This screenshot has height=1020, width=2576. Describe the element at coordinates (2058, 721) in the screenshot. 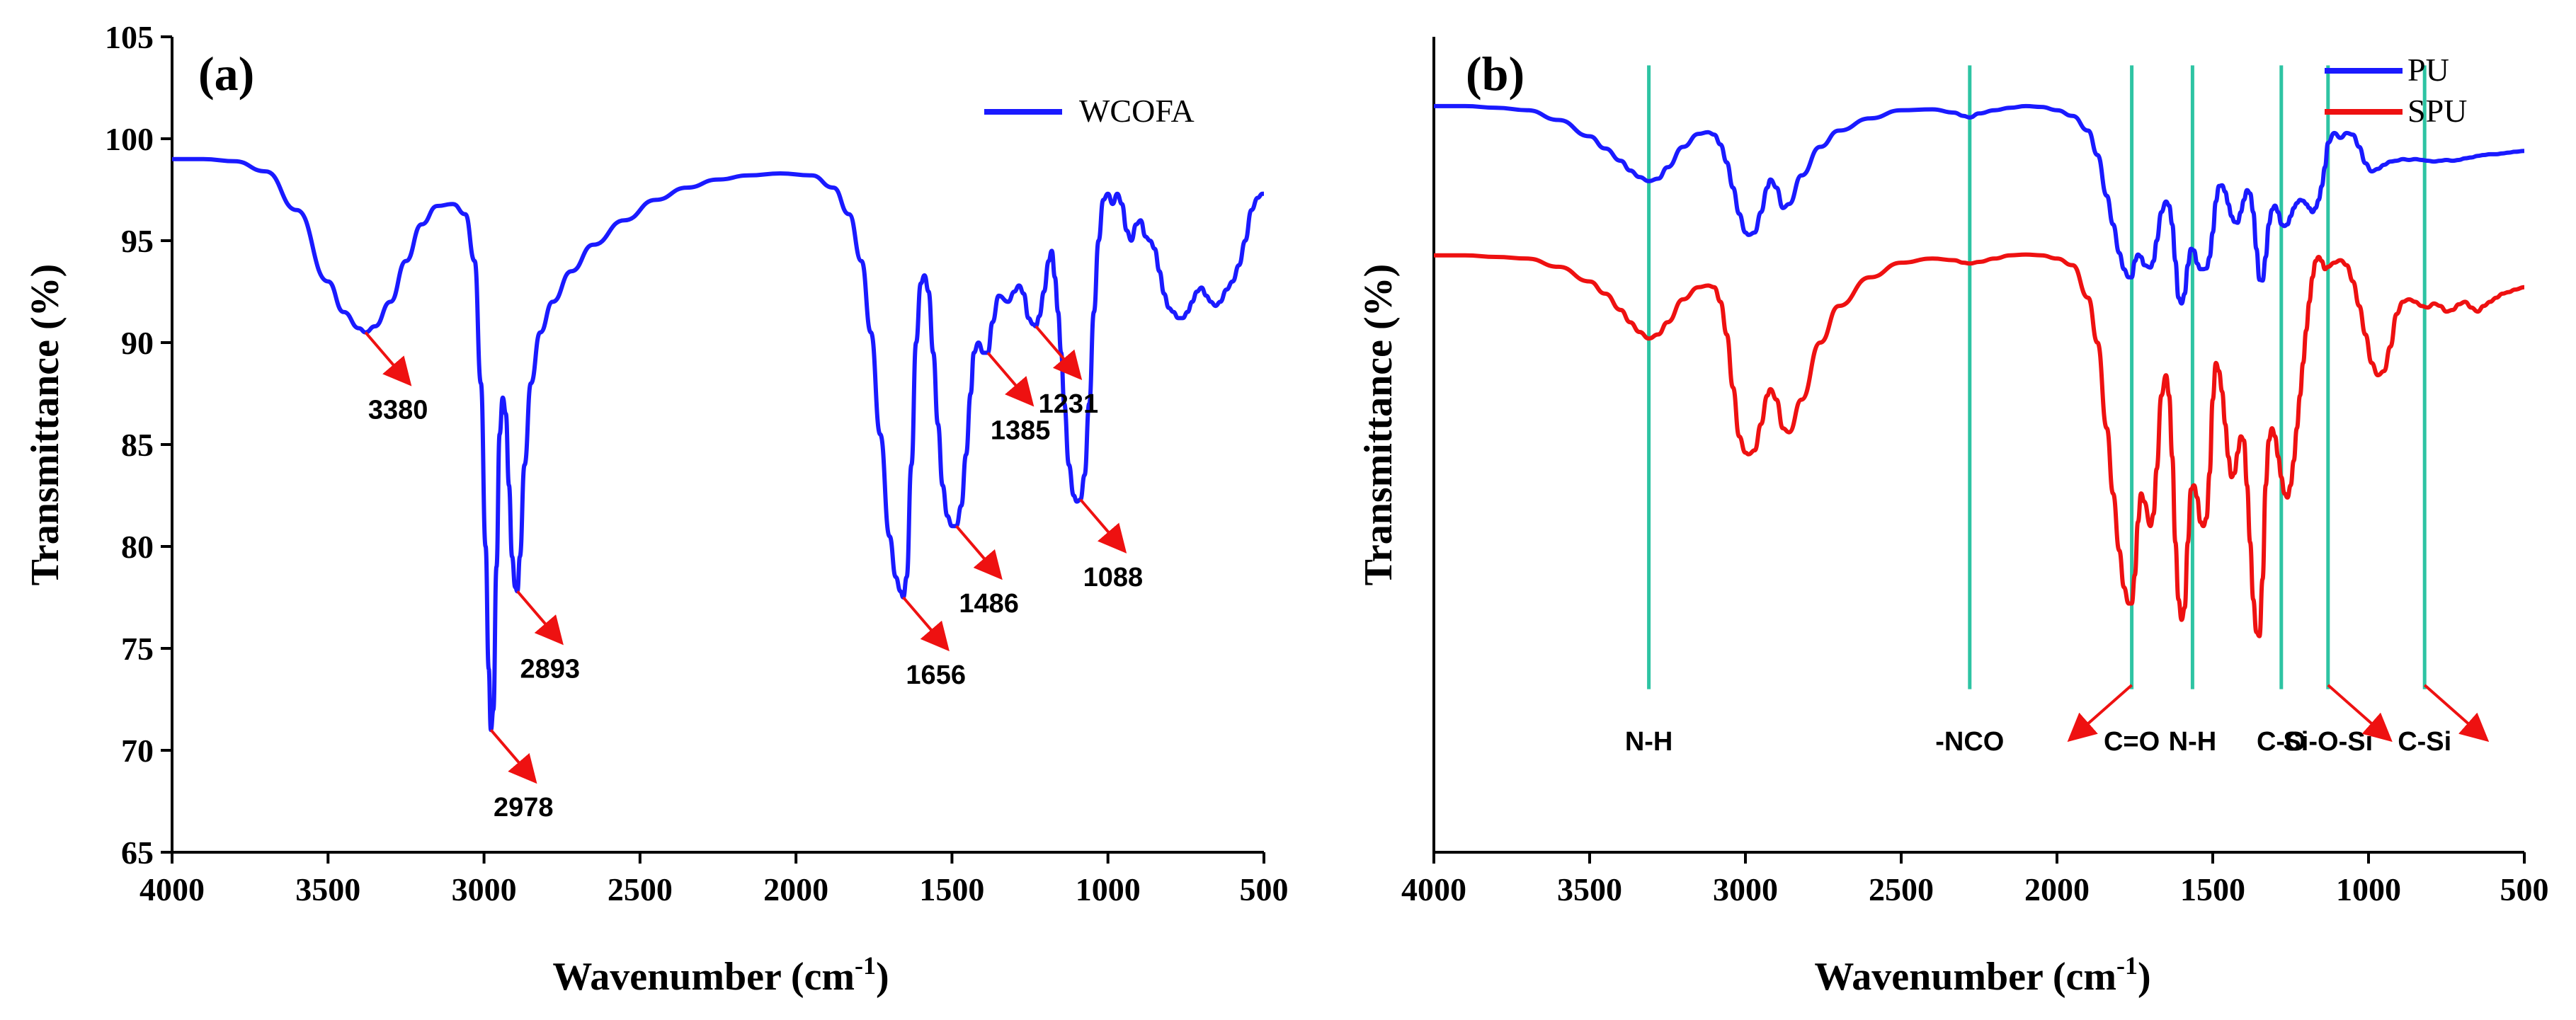

I see `panel-b-marker-labels: N-H -NCO C=O N-H C-OSi-O-Si C-Si` at that location.